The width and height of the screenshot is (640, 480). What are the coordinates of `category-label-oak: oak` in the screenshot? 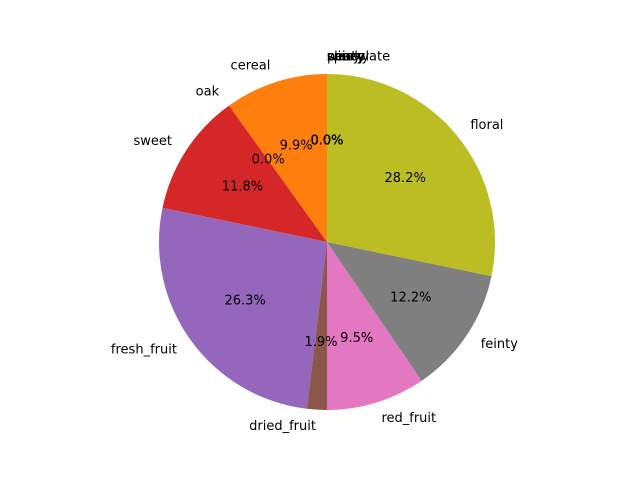 It's located at (208, 91).